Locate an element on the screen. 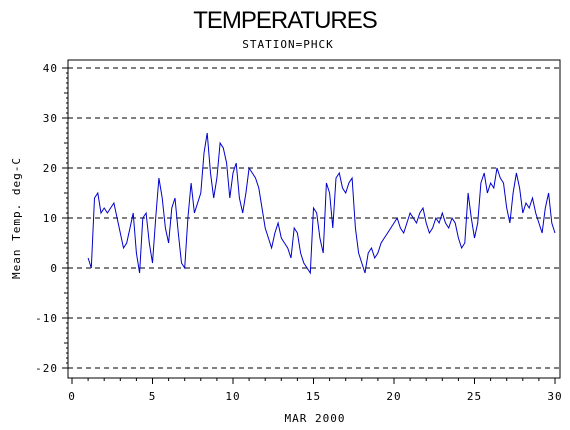 Image resolution: width=570 pixels, height=430 pixels. y-tick-label: -10 is located at coordinates (46, 318).